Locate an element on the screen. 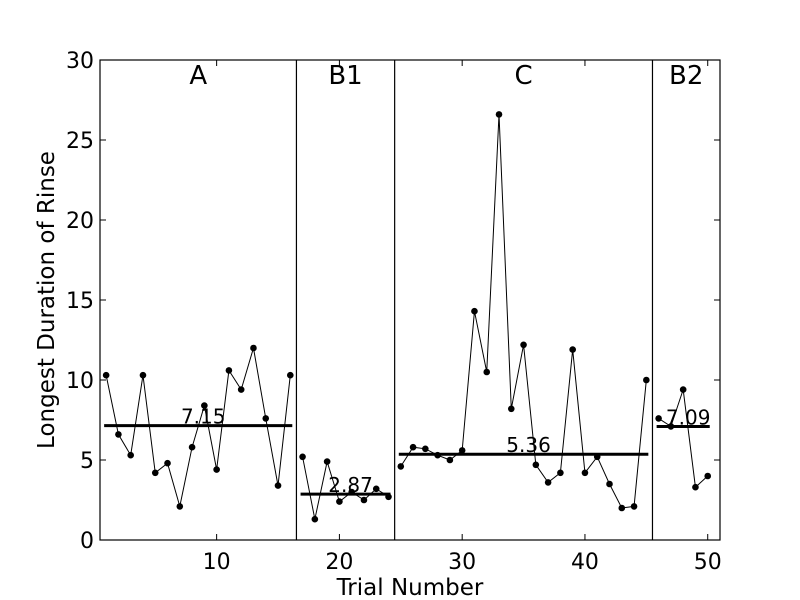 This screenshot has width=800, height=600. phase-means: 7.152.875.367.09 is located at coordinates (407, 451).